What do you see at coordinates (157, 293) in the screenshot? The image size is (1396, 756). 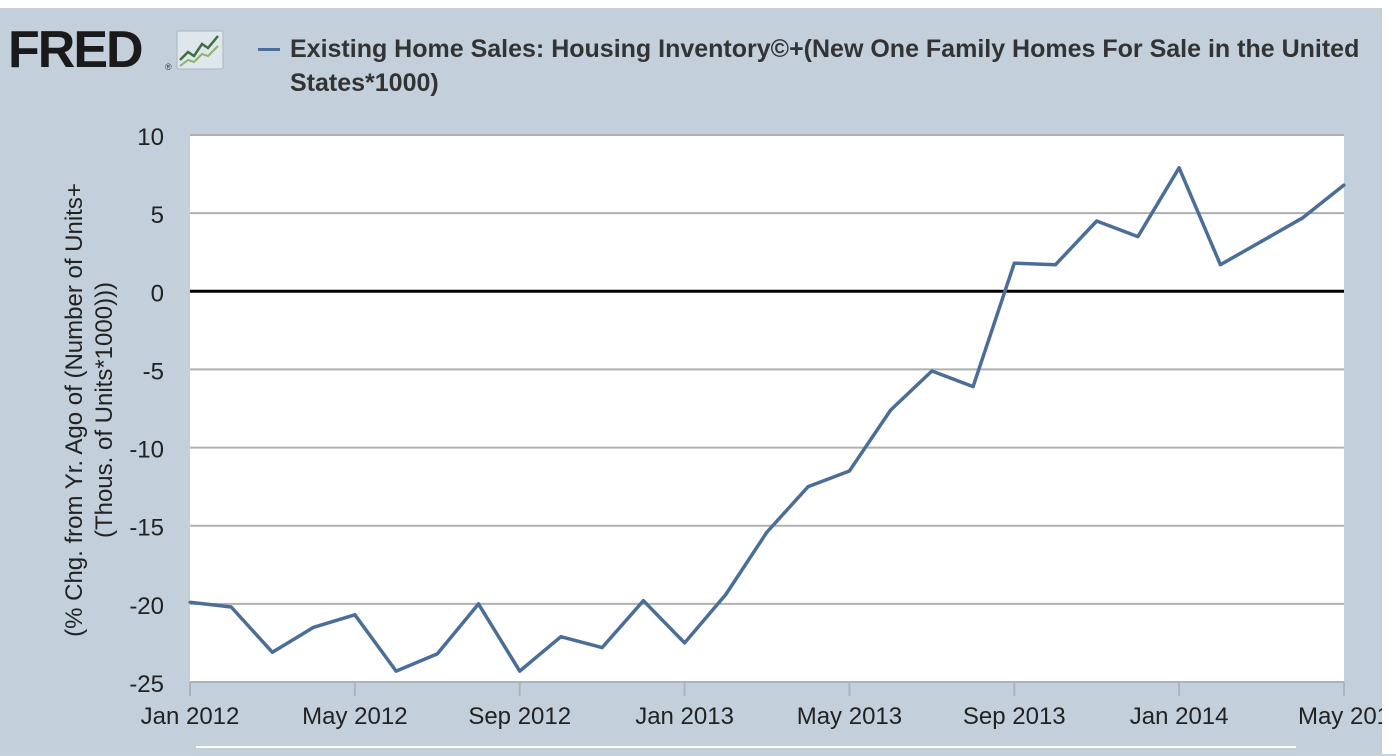 I see `y-tick-label: 0` at bounding box center [157, 293].